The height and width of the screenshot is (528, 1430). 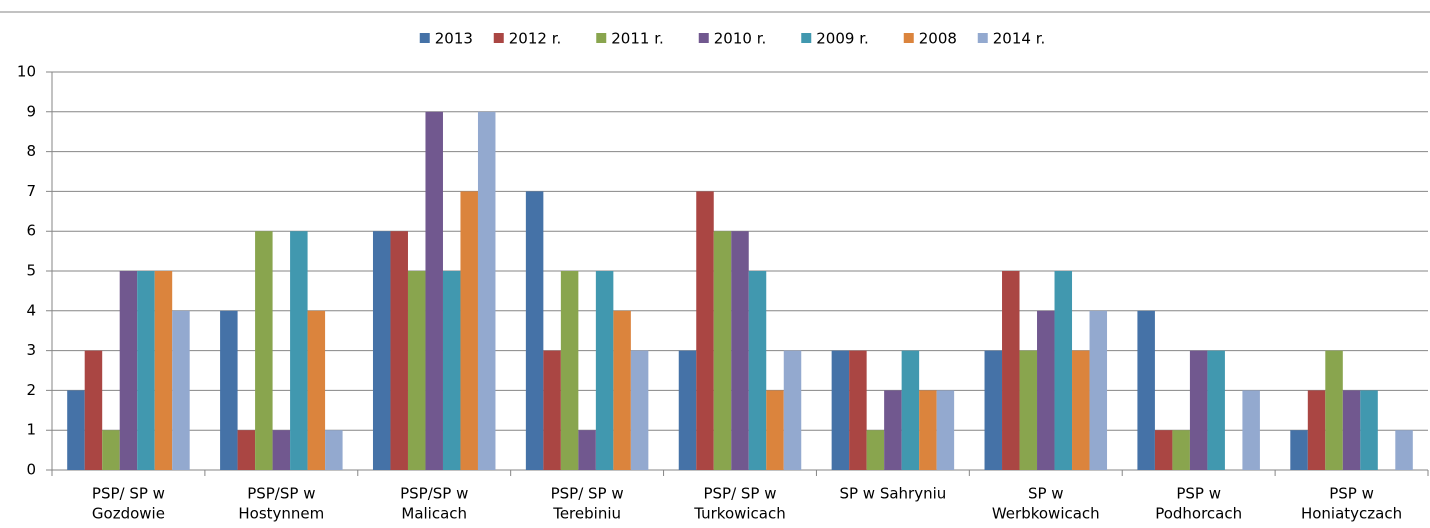 What do you see at coordinates (31, 470) in the screenshot?
I see `y-tick-label: 0` at bounding box center [31, 470].